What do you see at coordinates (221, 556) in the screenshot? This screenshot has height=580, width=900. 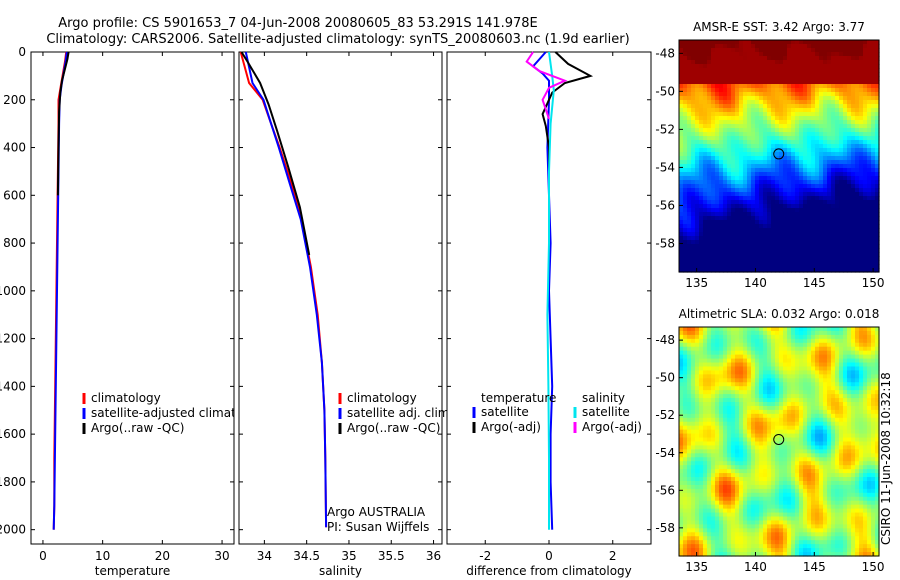 I see `x-tick-label: 30` at bounding box center [221, 556].